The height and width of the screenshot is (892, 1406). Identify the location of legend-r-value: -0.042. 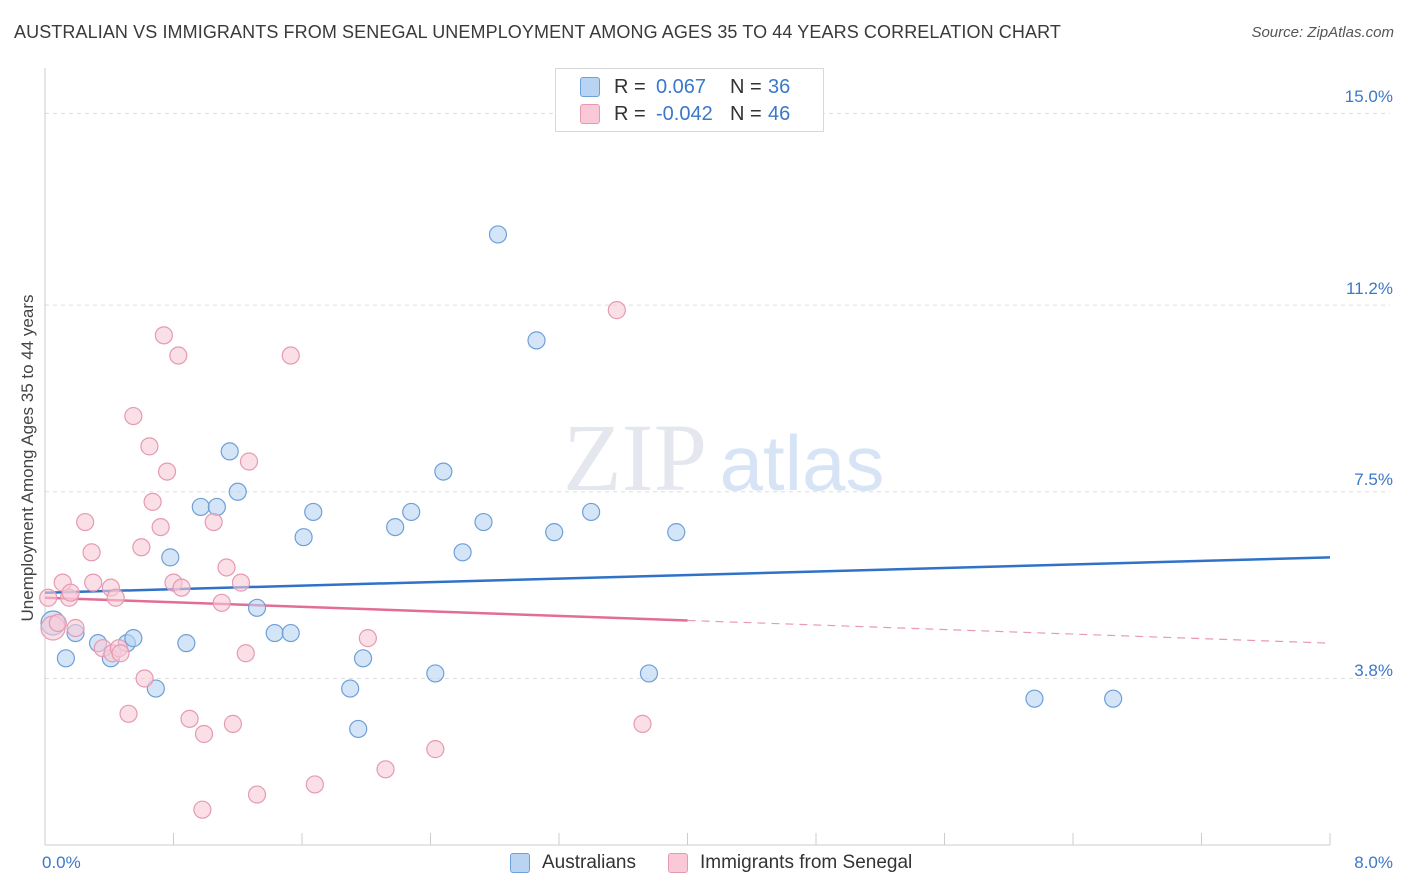
(684, 113).